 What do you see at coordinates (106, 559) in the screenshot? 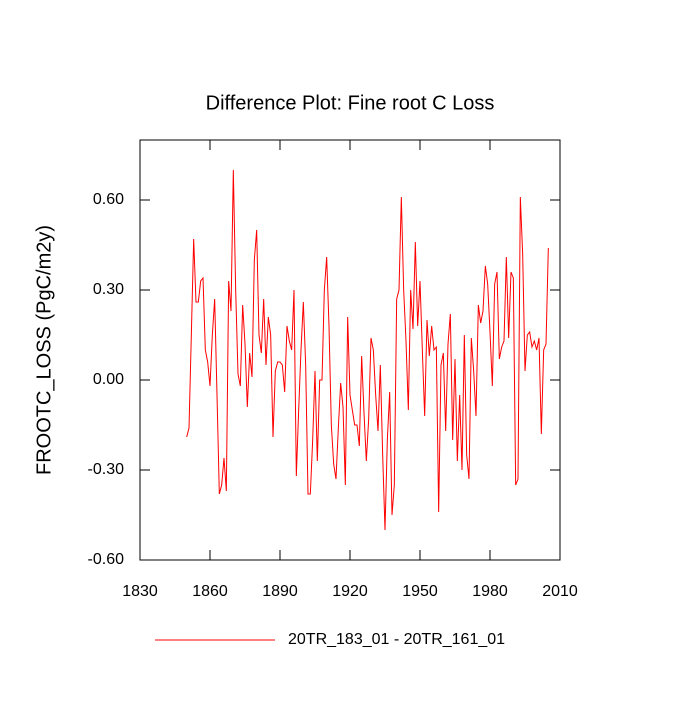
I see `y-tick-label: -0.60` at bounding box center [106, 559].